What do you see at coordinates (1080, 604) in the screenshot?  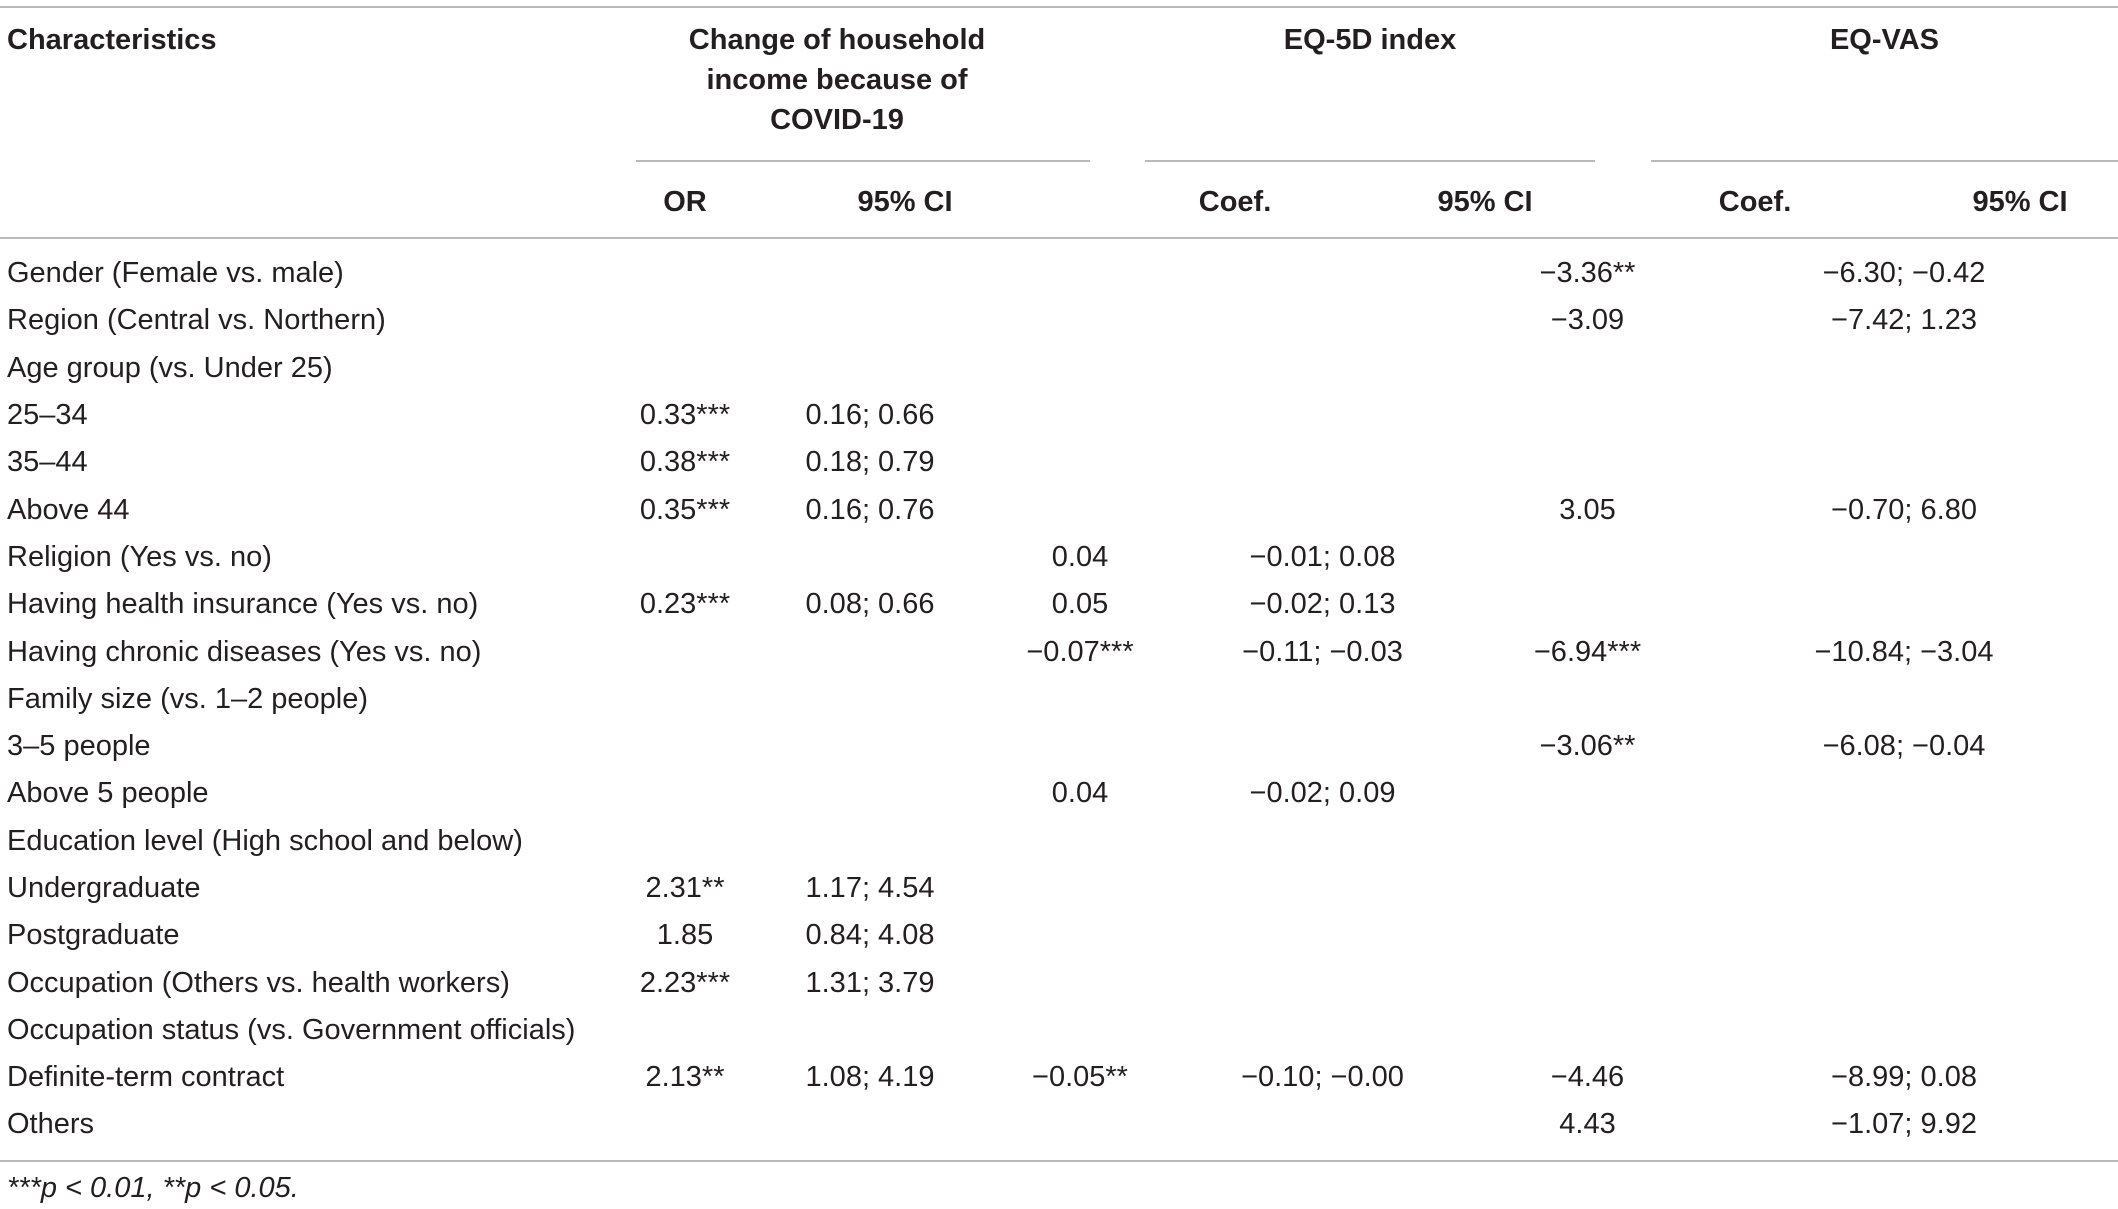 I see `cell-eq5d-coef: 0.05` at bounding box center [1080, 604].